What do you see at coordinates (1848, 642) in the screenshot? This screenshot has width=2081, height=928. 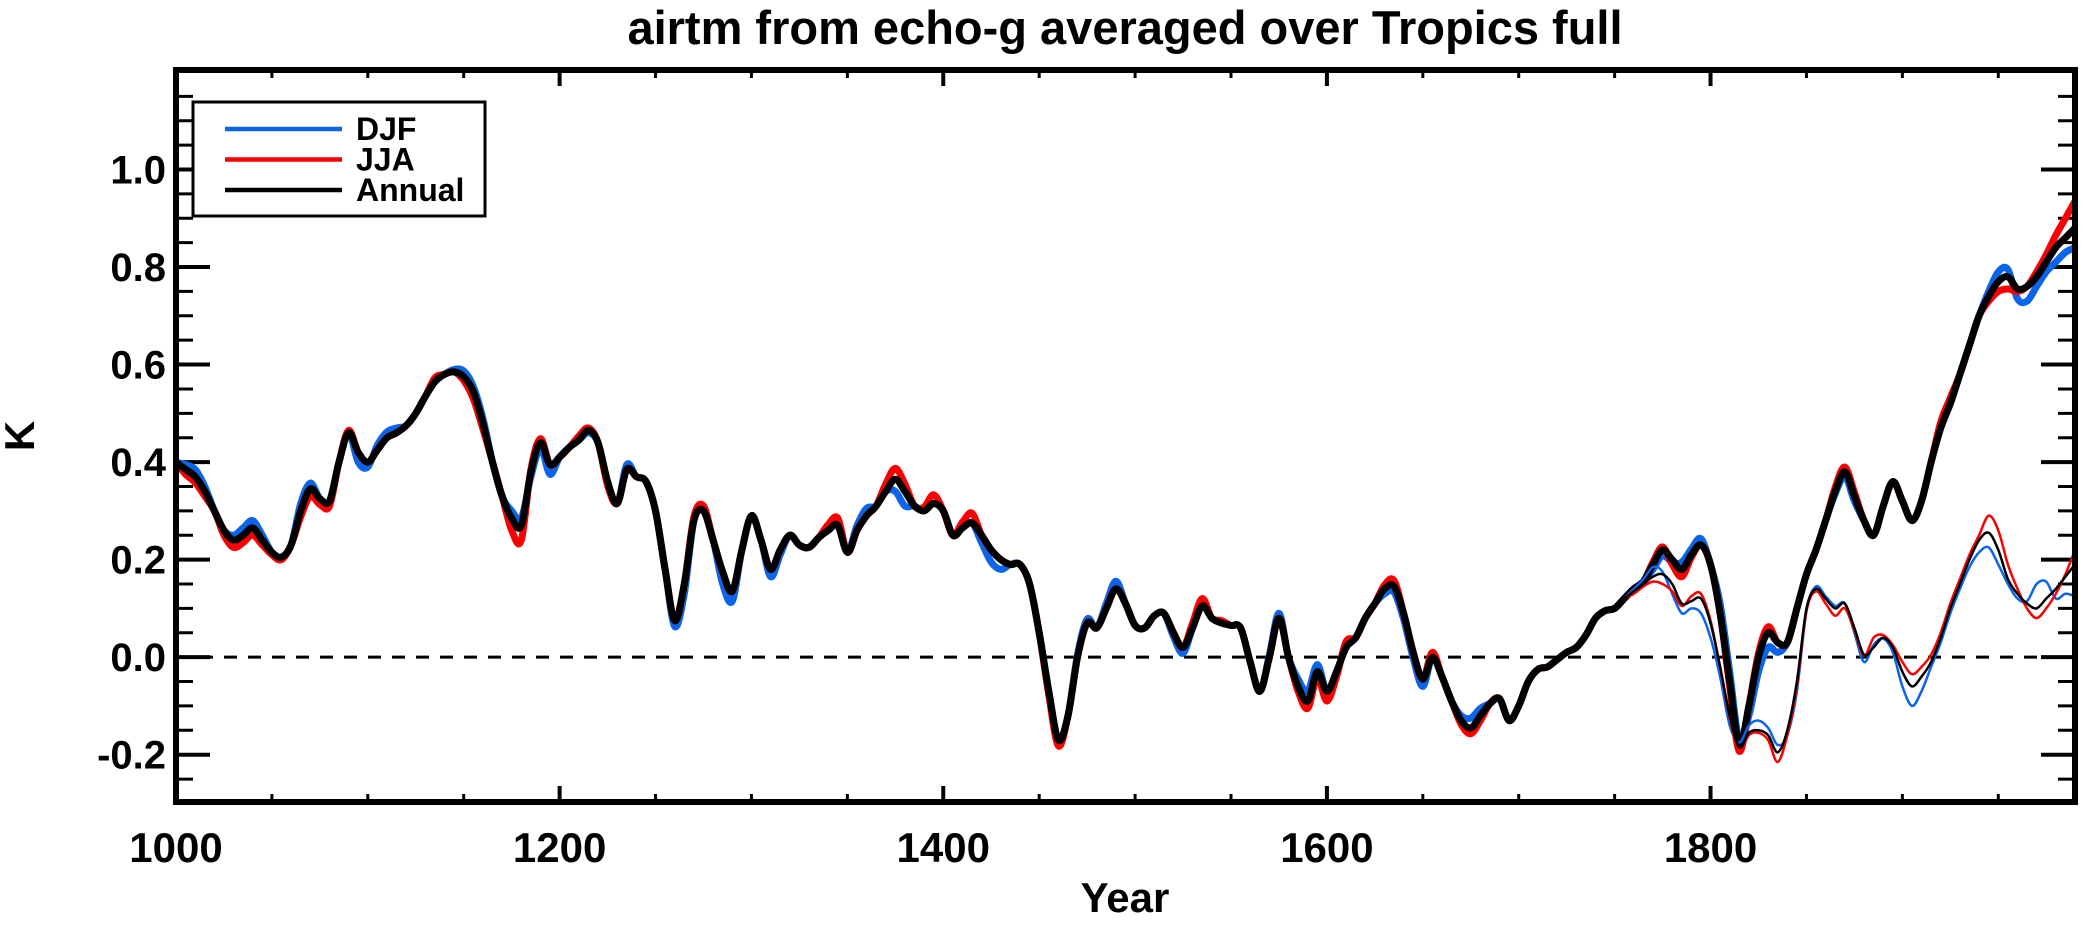 I see `series-annual-thin` at bounding box center [1848, 642].